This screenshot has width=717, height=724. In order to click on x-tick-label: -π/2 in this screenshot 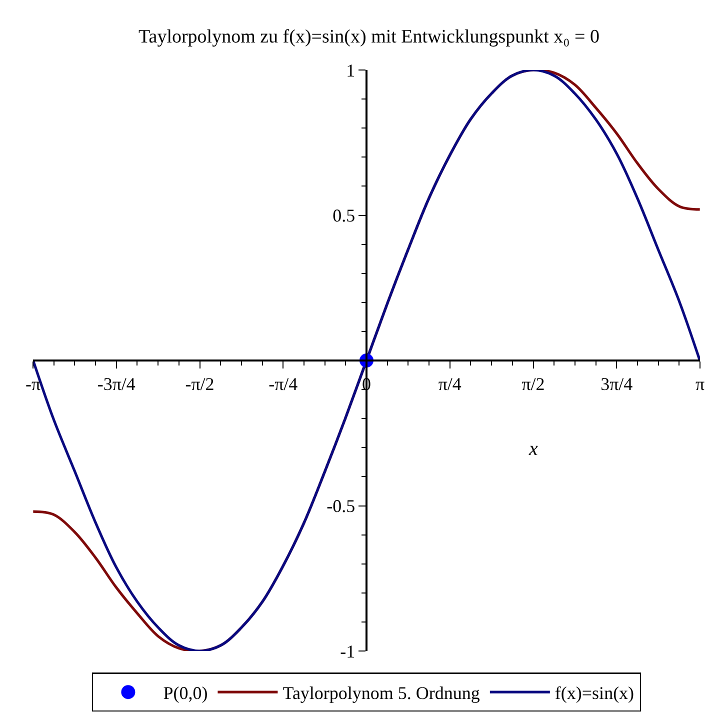, I will do `click(199, 384)`.